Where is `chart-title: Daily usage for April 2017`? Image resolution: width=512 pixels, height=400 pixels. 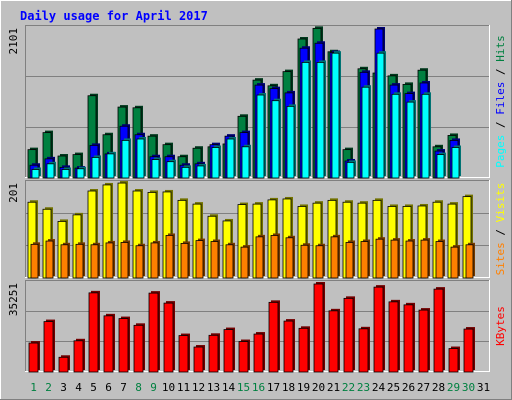 chart-title: Daily usage for April 2017 is located at coordinates (114, 16).